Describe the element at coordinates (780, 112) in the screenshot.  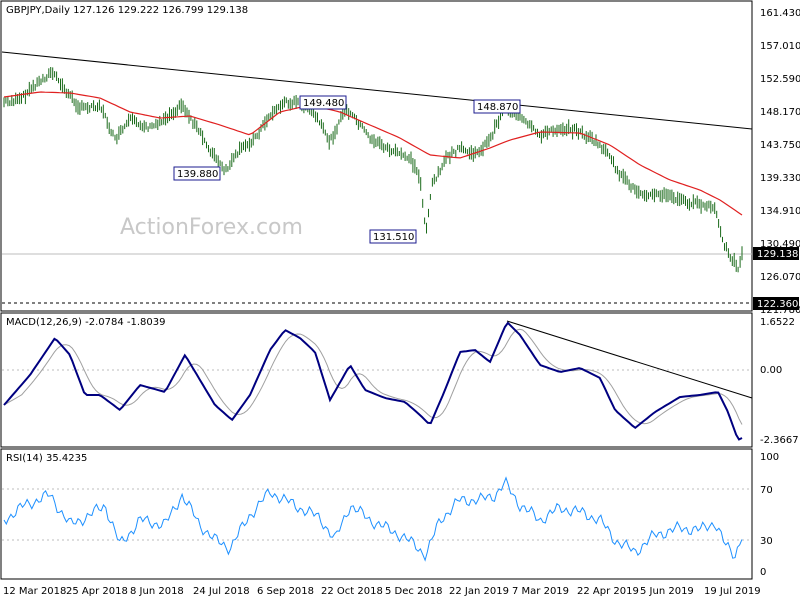
I see `price-tick: 148.170` at that location.